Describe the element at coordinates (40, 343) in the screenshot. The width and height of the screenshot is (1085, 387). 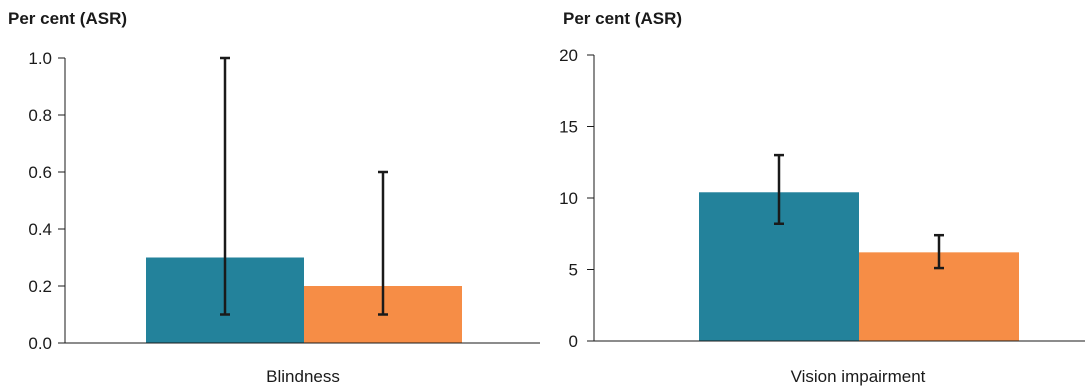
I see `y-tick-label: 0.0` at that location.